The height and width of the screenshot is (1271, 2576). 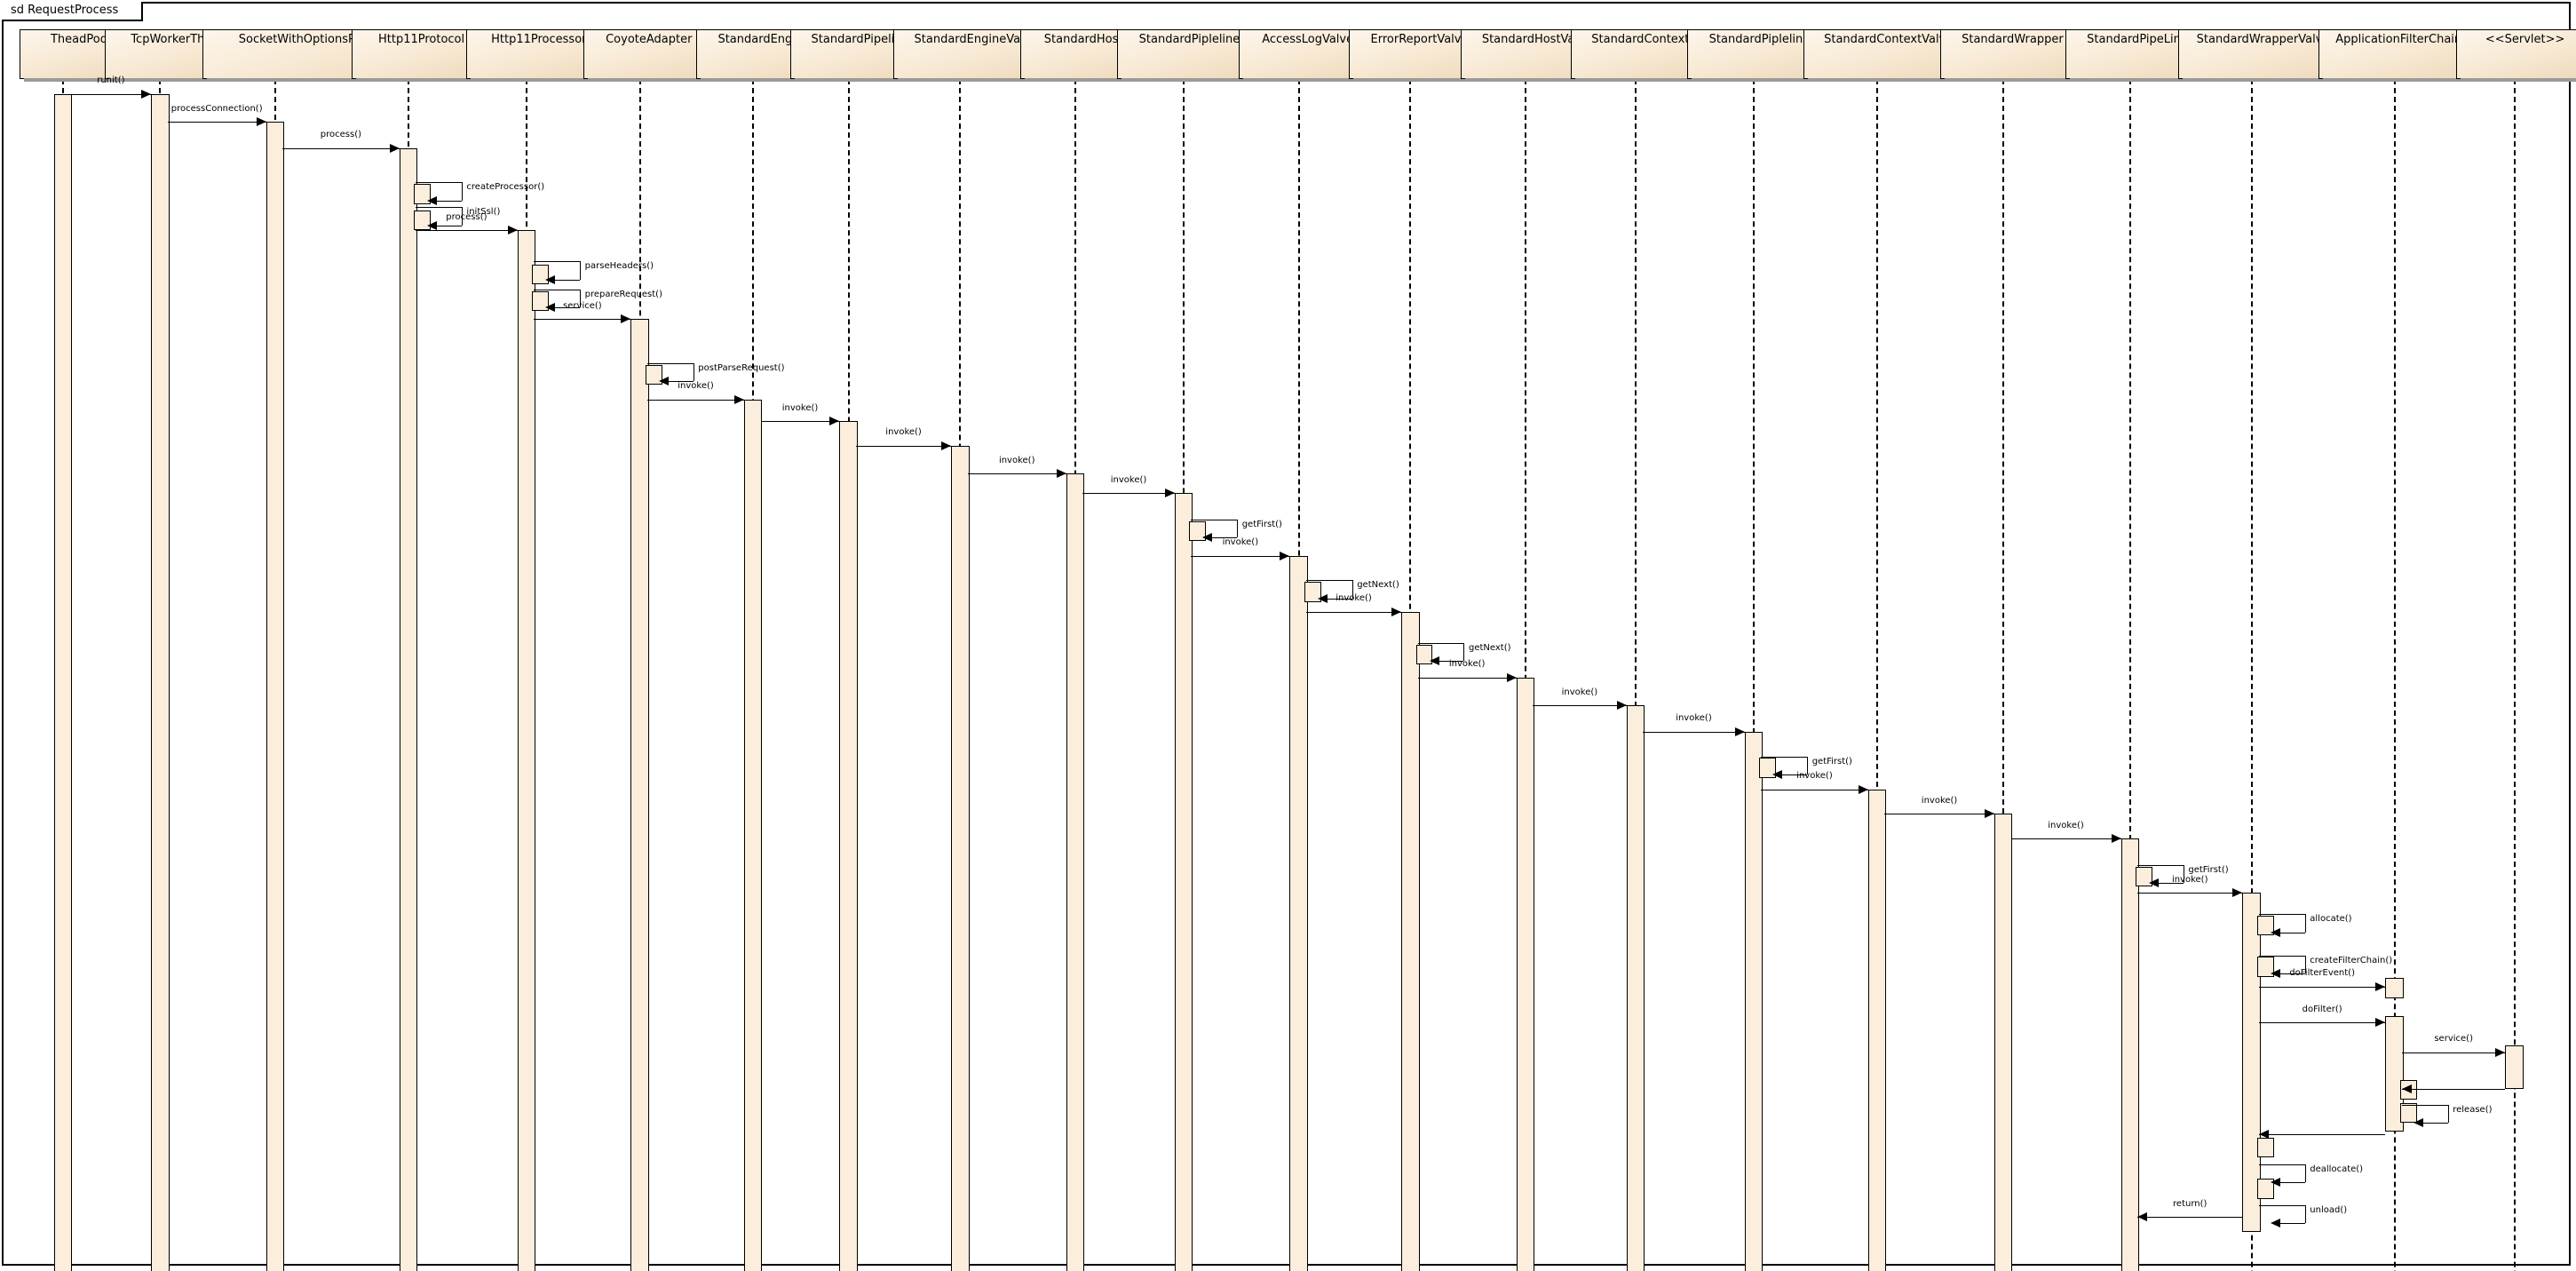 What do you see at coordinates (2161, 865) in the screenshot?
I see `self-message-top-m28` at bounding box center [2161, 865].